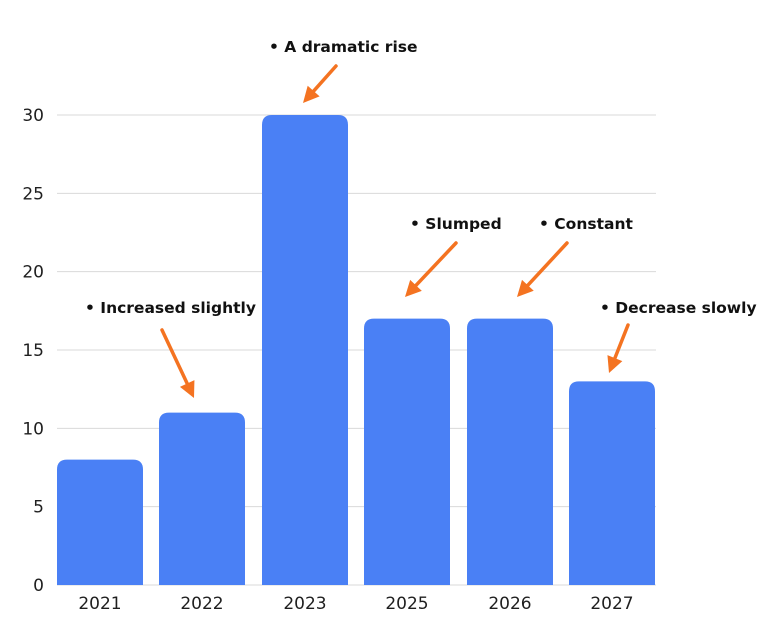 The height and width of the screenshot is (628, 767). What do you see at coordinates (611, 604) in the screenshot?
I see `x-tick-label: 2027` at bounding box center [611, 604].